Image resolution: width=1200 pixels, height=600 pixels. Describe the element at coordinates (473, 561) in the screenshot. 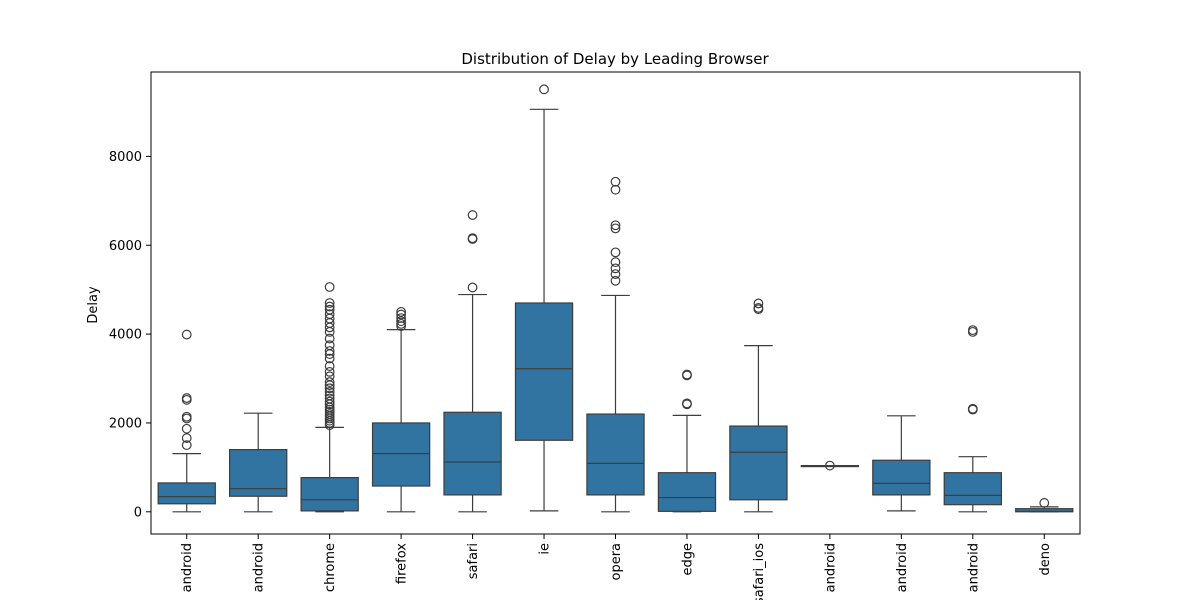

I see `x-tick-label: safari` at that location.